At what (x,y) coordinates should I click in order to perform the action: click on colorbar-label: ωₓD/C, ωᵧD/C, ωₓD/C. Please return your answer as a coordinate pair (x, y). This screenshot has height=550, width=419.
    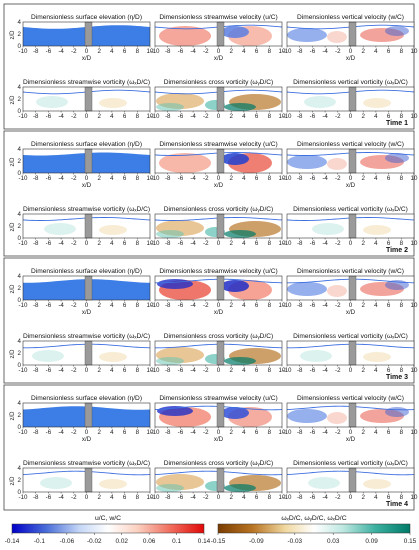
    Looking at the image, I should click on (313, 518).